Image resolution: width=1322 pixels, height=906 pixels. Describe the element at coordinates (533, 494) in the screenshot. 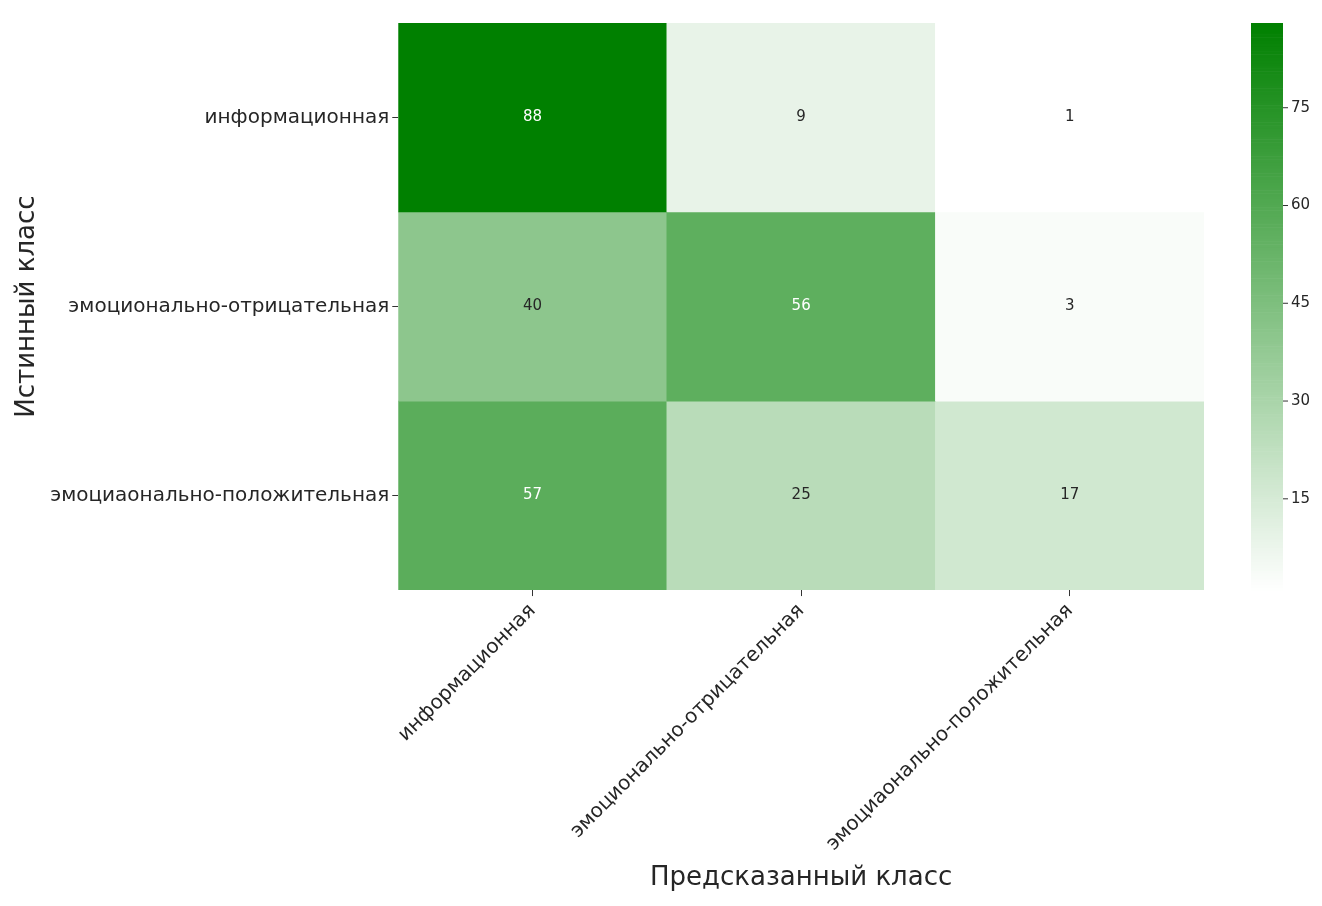

I see `data-label: 57` at that location.